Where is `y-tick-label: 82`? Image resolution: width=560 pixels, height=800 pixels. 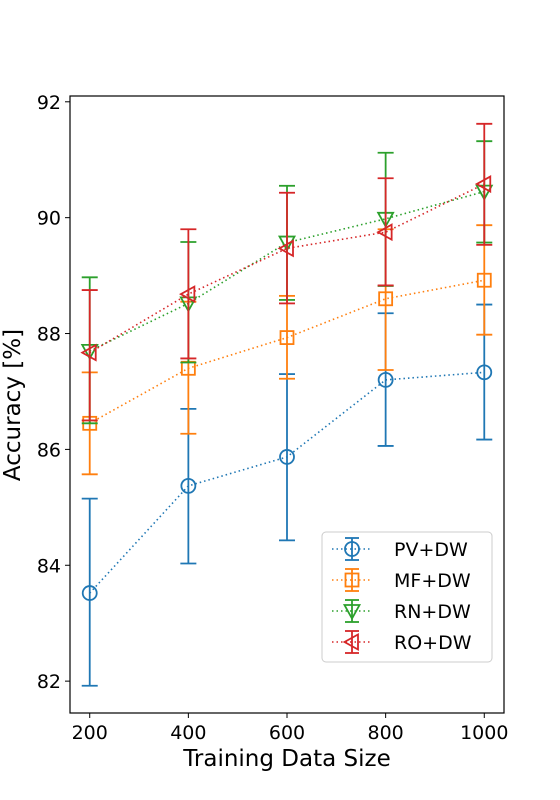 y-tick-label: 82 is located at coordinates (49, 682).